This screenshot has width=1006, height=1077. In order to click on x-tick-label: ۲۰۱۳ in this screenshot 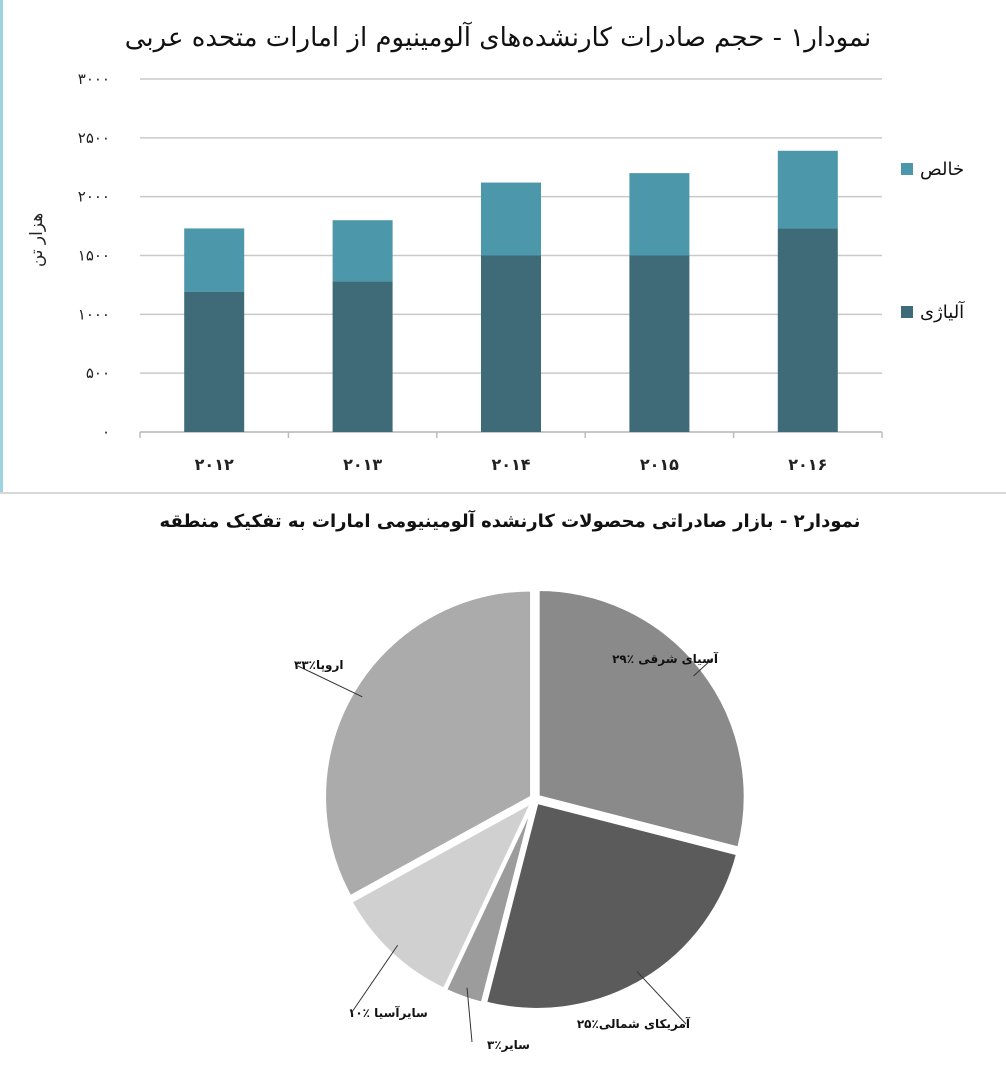, I will do `click(362, 464)`.